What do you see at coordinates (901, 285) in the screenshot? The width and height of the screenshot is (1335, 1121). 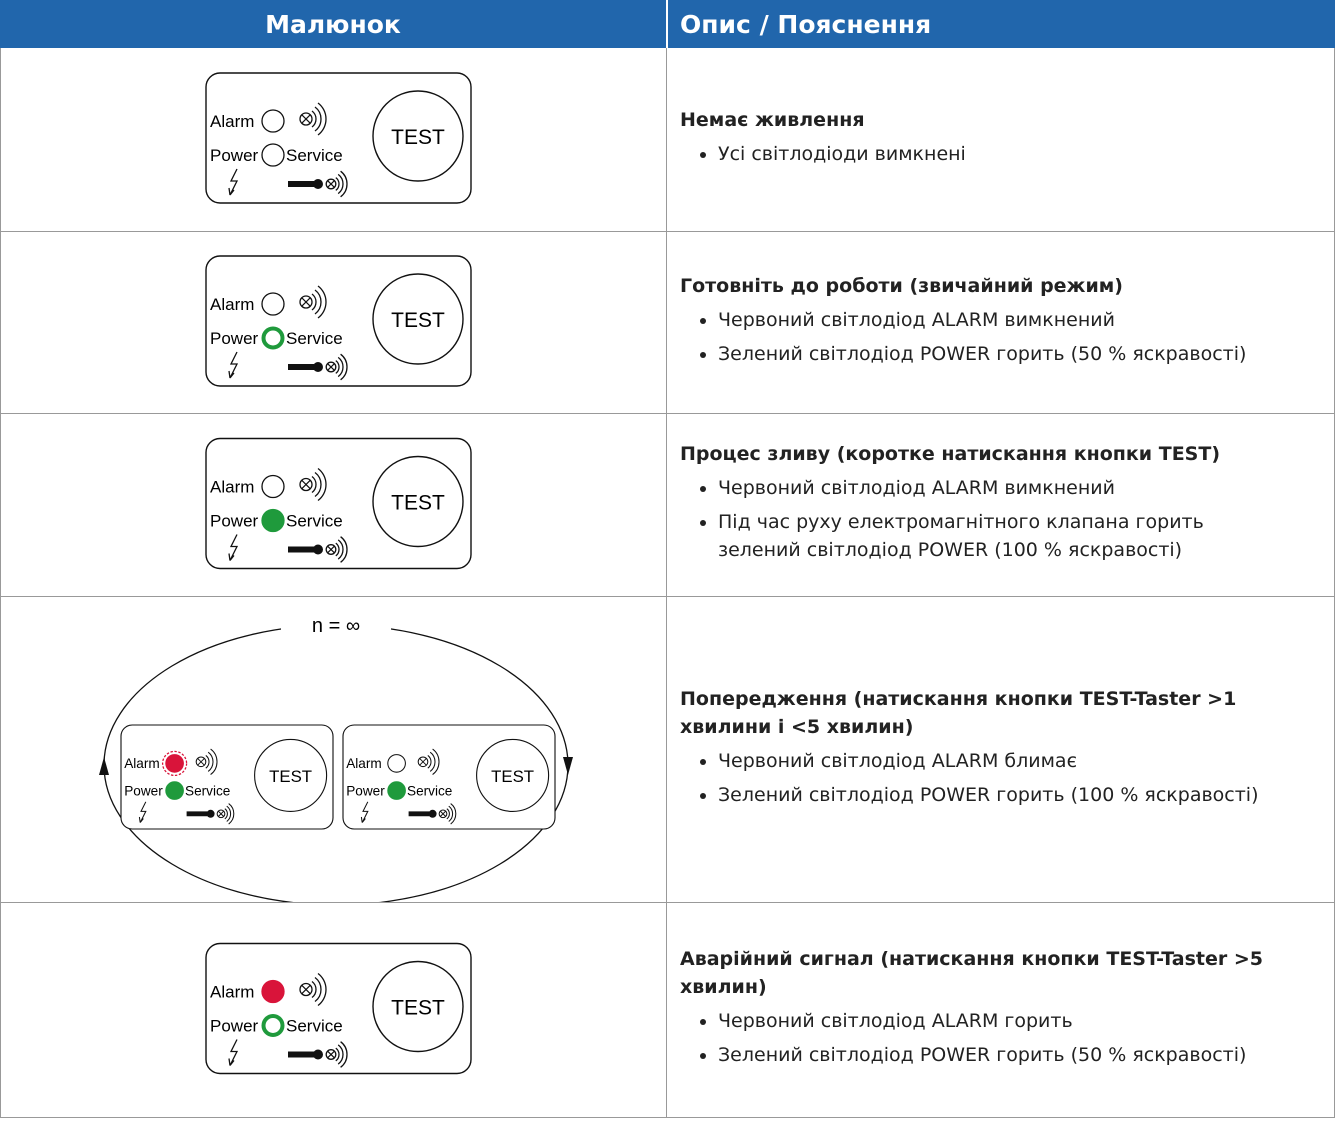 I see `row-title: Готовніть до роботи (звичайний режим)` at bounding box center [901, 285].